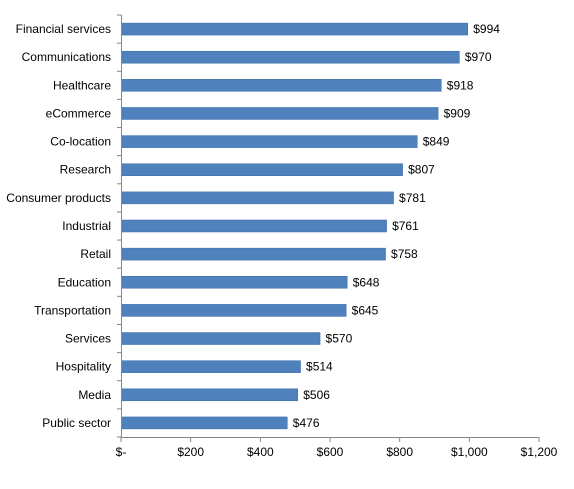  Describe the element at coordinates (412, 198) in the screenshot. I see `data-label: $781` at that location.